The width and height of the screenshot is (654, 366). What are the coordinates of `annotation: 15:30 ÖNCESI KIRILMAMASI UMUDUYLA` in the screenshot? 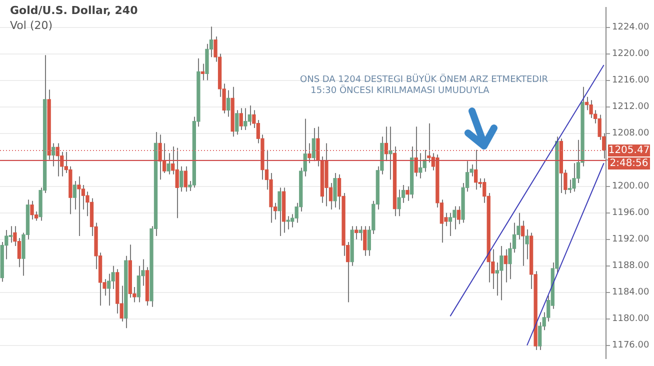 It's located at (400, 91).